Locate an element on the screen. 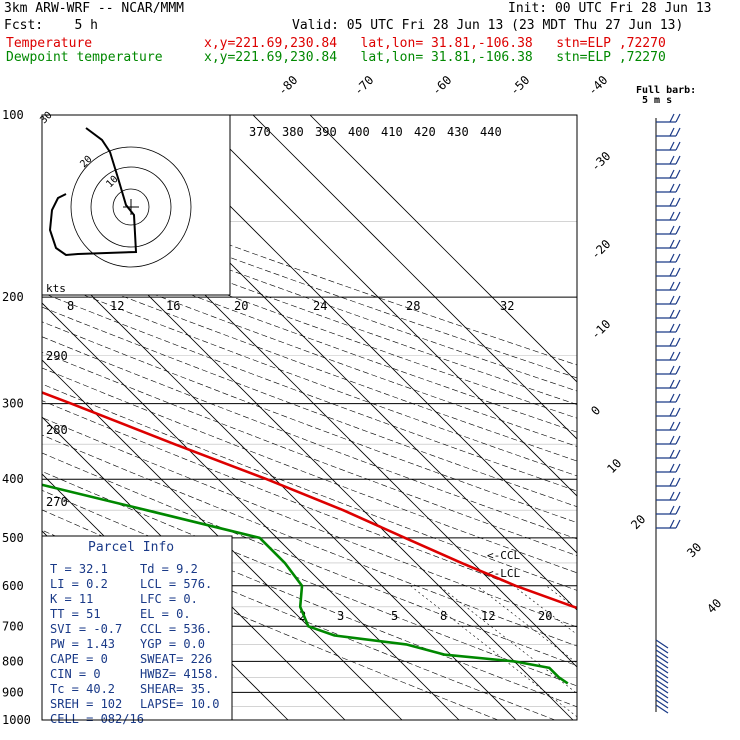 This screenshot has width=740, height=740. isotherm-label: 10 is located at coordinates (614, 466).